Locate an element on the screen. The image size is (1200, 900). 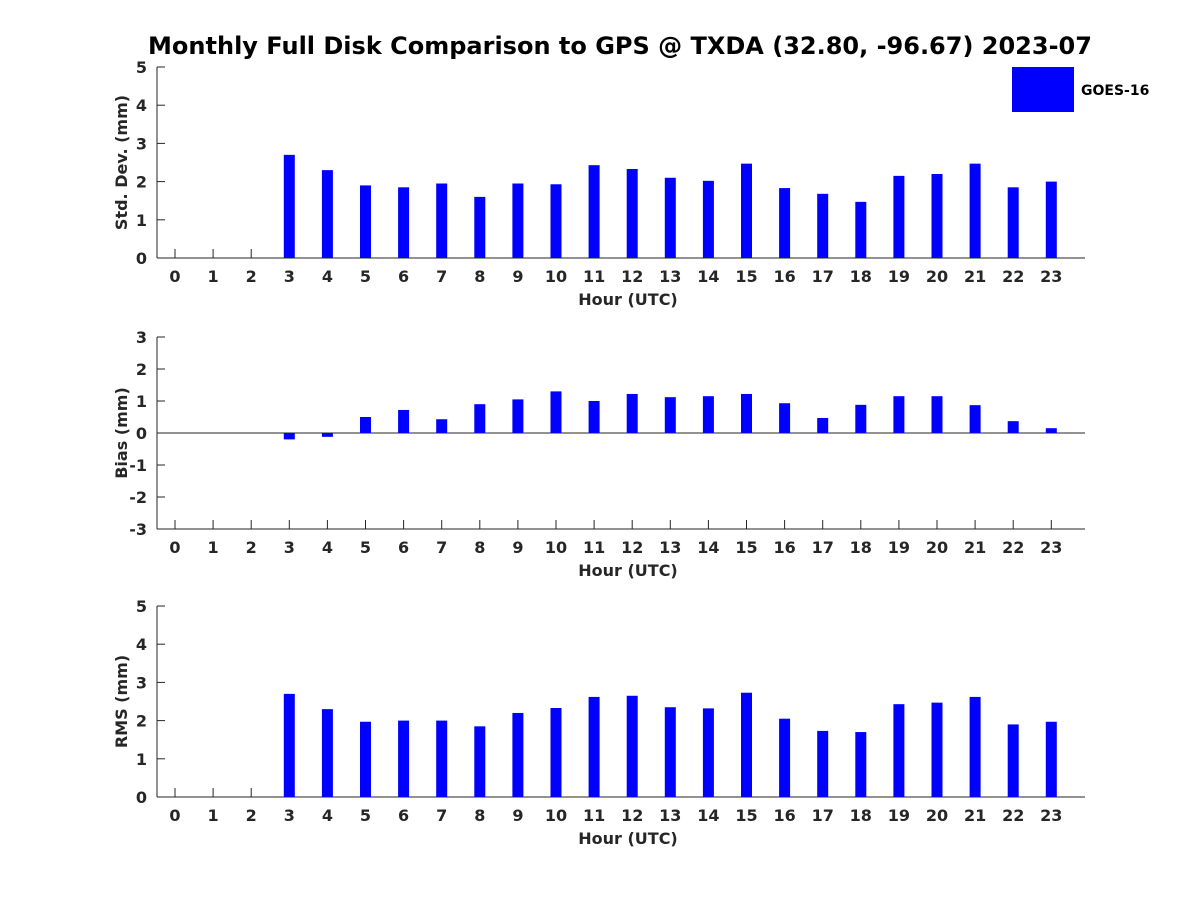
x-tick-label: 2 is located at coordinates (251, 276).